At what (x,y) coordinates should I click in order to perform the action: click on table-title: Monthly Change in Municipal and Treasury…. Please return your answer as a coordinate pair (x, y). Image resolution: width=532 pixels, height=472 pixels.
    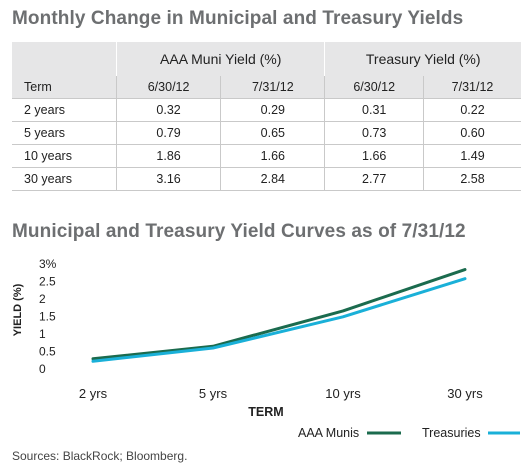
    Looking at the image, I should click on (238, 18).